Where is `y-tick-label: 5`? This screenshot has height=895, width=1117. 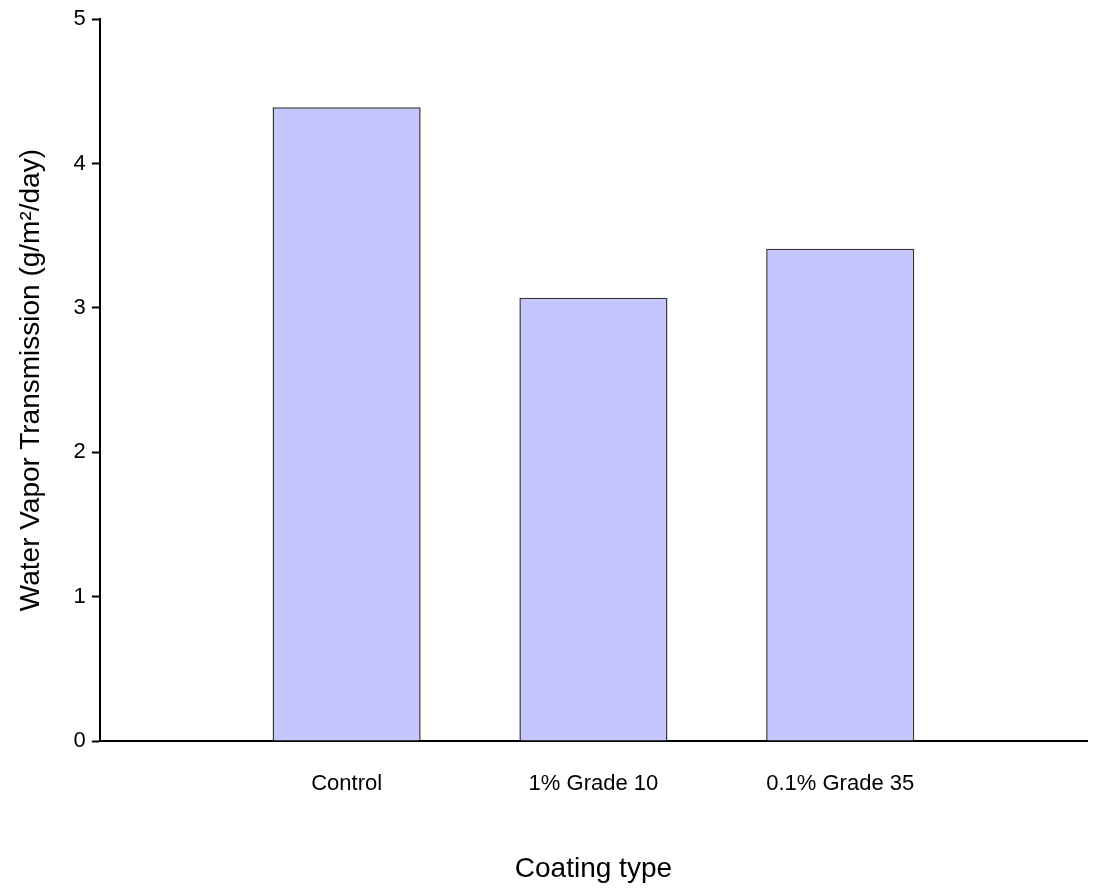 y-tick-label: 5 is located at coordinates (79, 18).